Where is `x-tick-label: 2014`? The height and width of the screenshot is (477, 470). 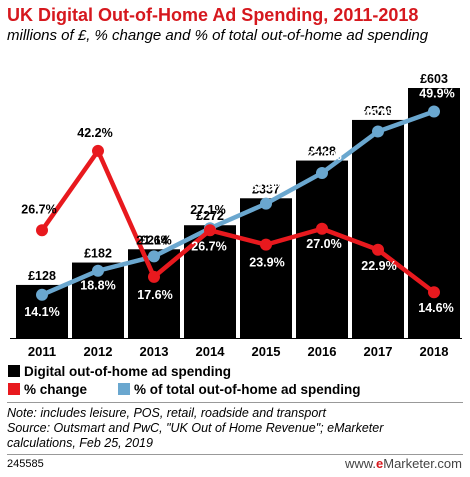
x-tick-label: 2014 is located at coordinates (211, 351).